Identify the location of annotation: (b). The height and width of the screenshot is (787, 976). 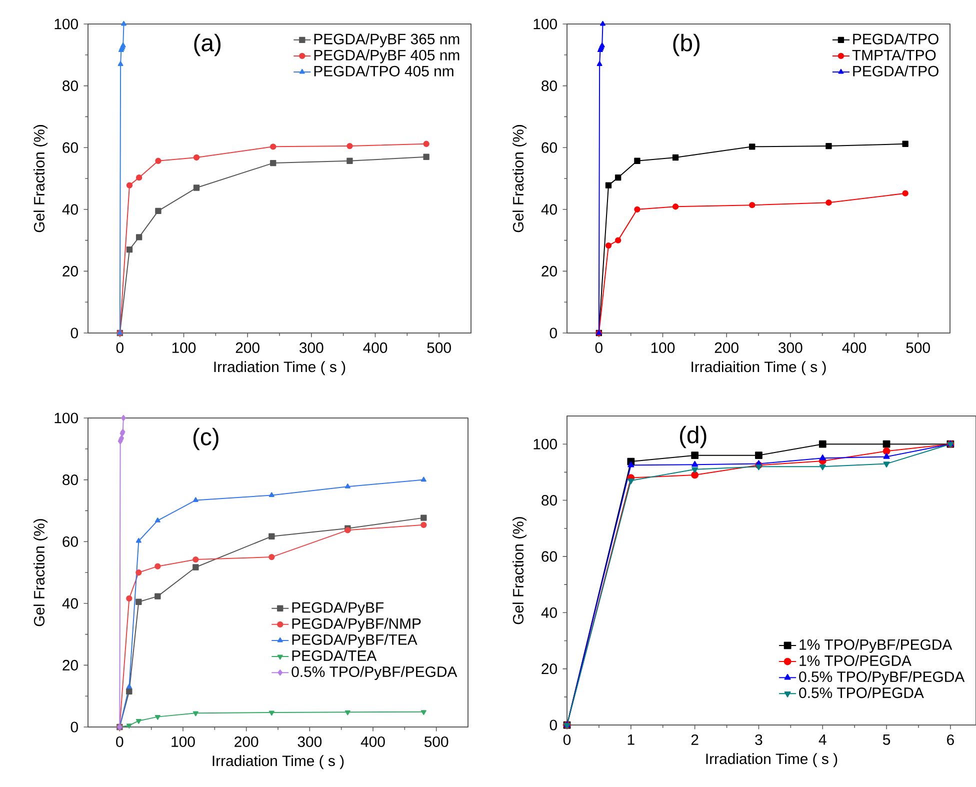
(686, 45).